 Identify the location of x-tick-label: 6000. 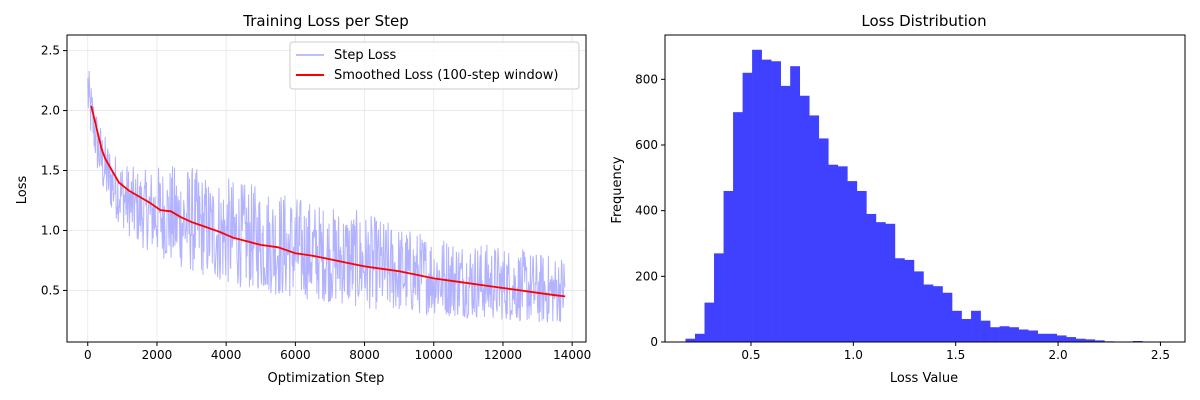
(295, 355).